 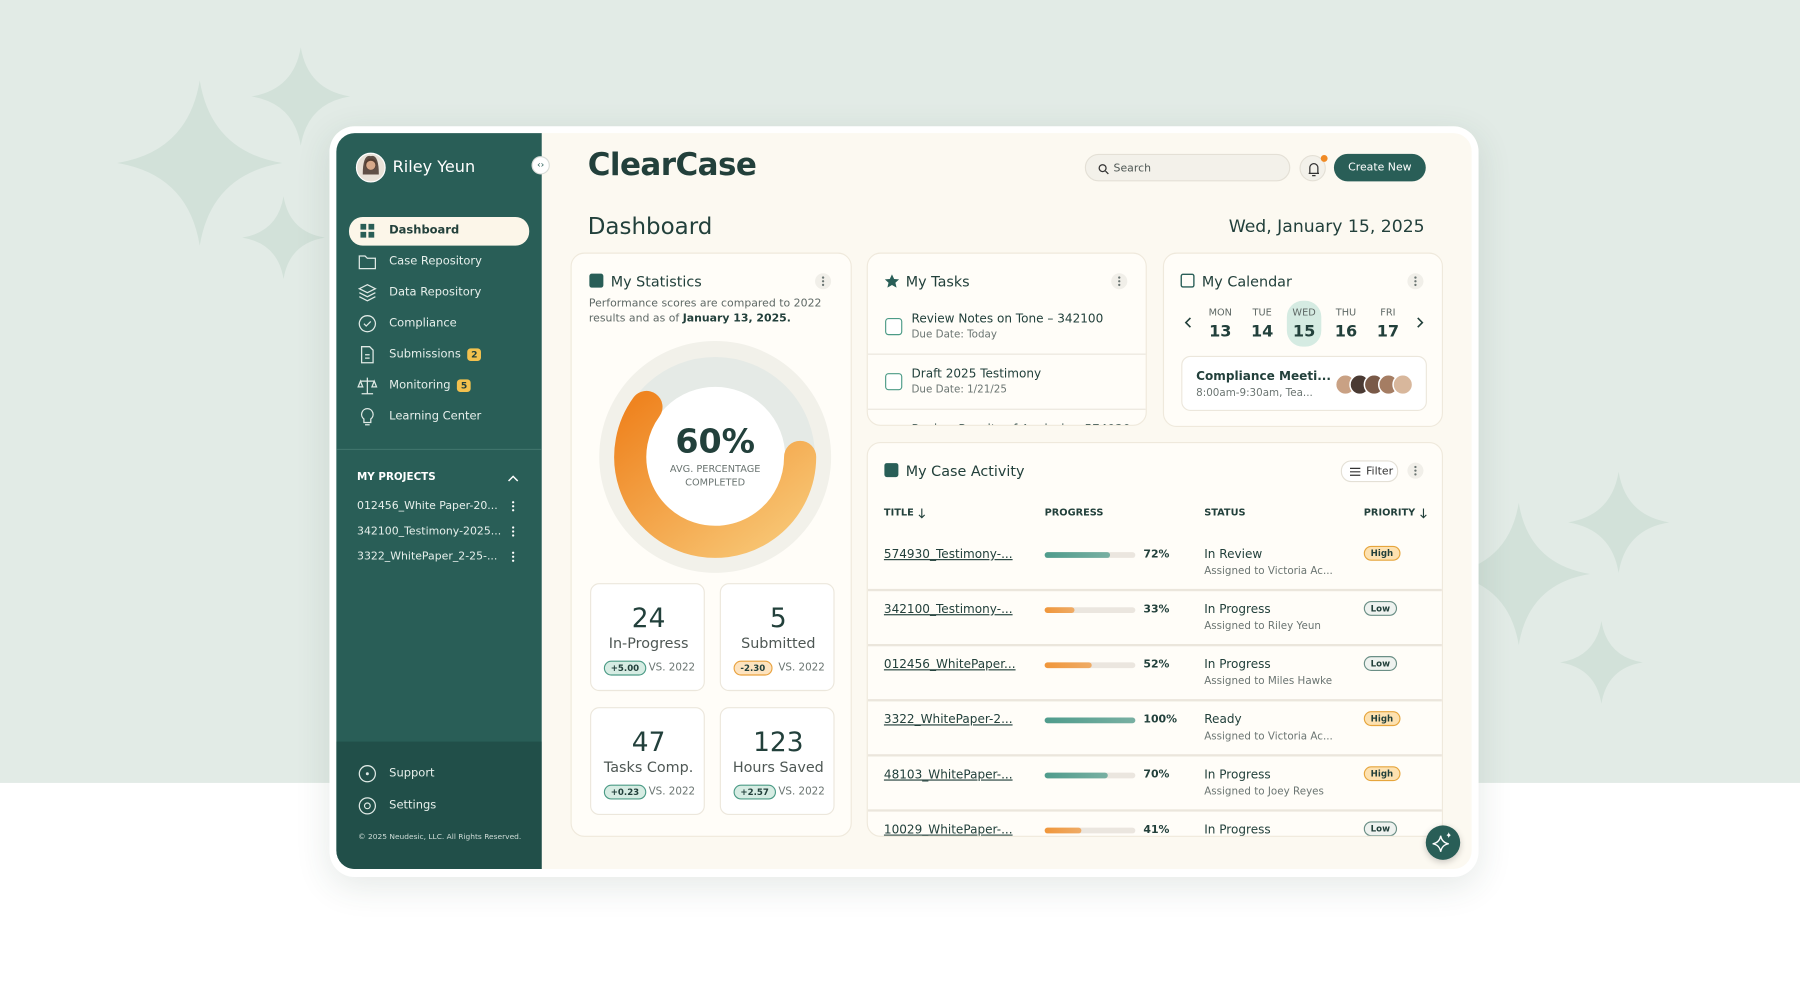 I want to click on nav-badge: 5, so click(x=464, y=386).